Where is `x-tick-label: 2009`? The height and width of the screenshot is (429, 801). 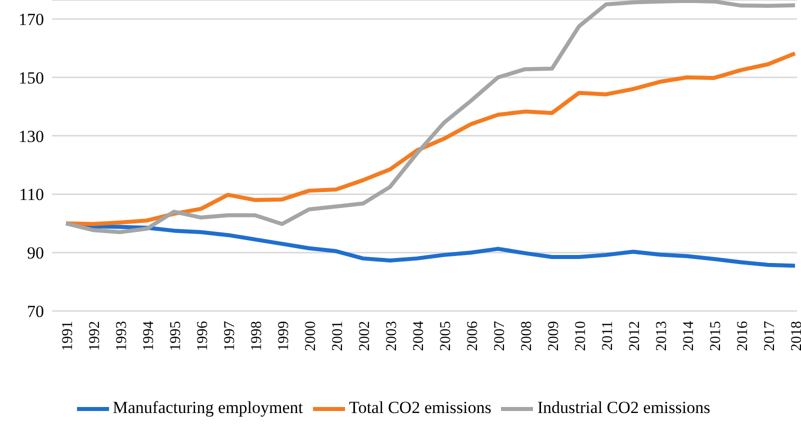 x-tick-label: 2009 is located at coordinates (554, 336).